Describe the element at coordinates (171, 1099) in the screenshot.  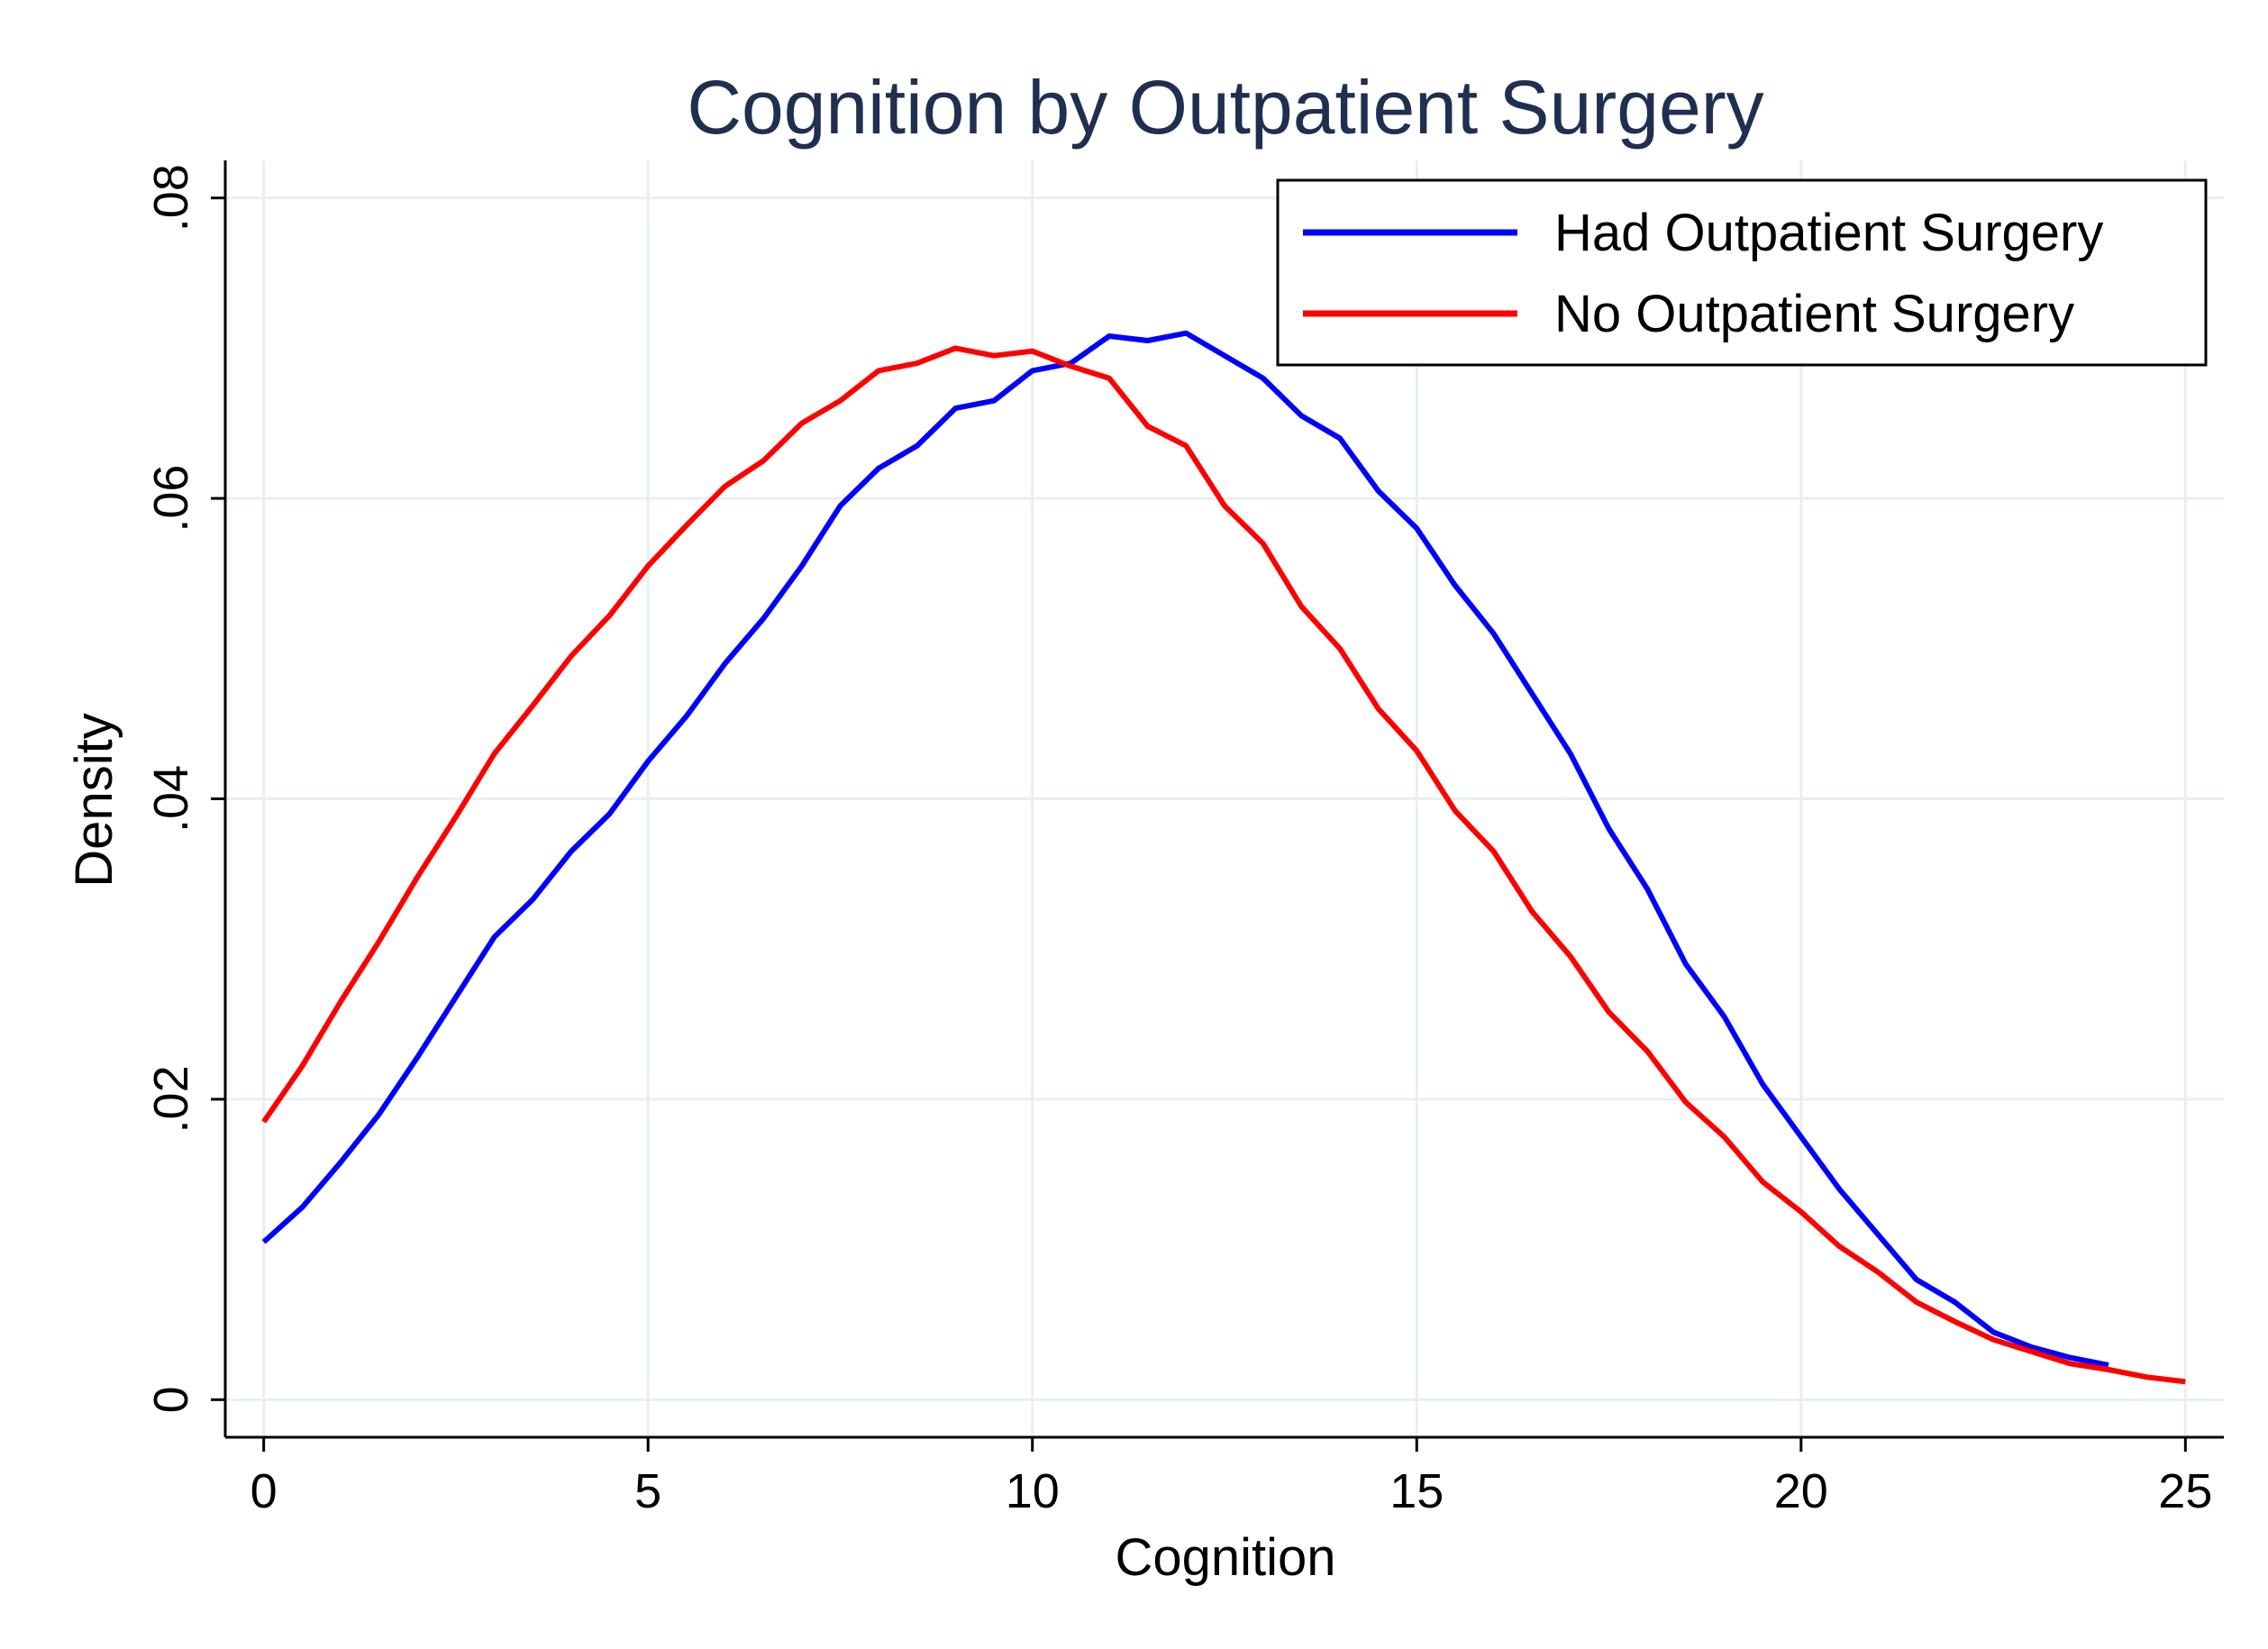
I see `y-tick-label: .02` at that location.